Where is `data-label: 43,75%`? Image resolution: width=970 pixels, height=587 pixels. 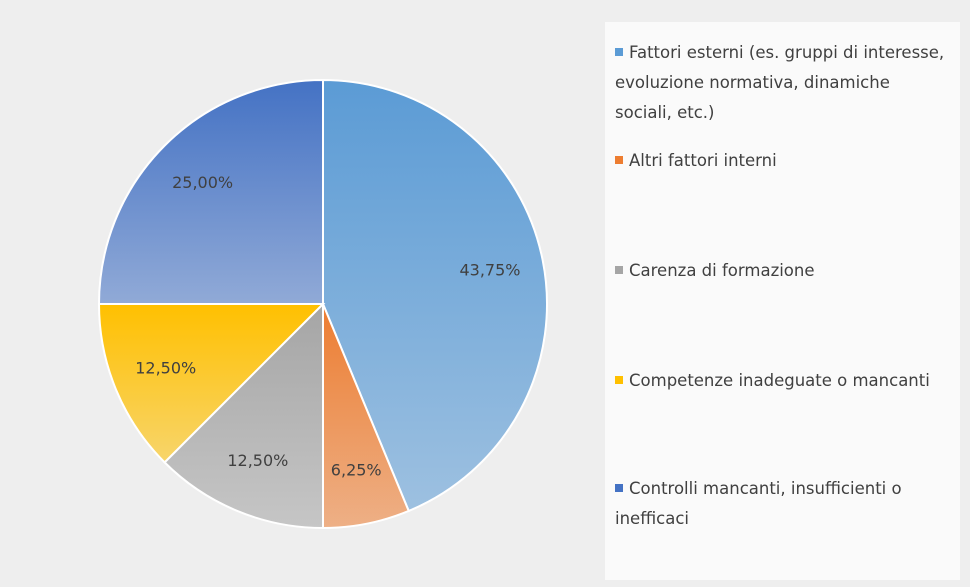 data-label: 43,75% is located at coordinates (489, 269).